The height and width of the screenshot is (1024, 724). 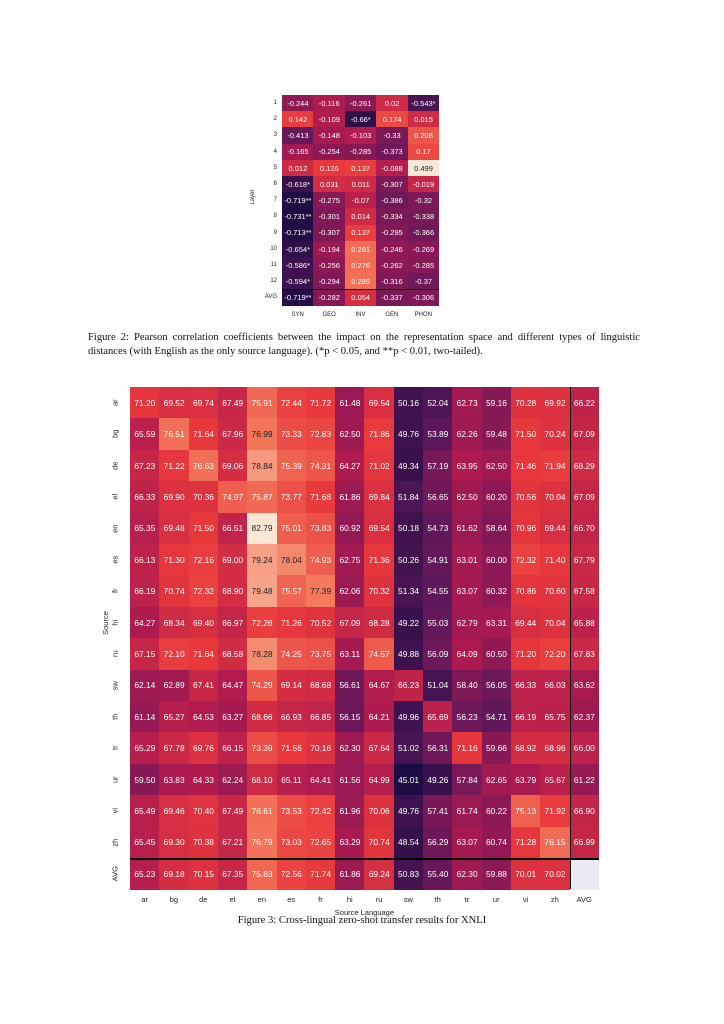 What do you see at coordinates (379, 842) in the screenshot?
I see `fig3-cell-zh-ru: 70.74` at bounding box center [379, 842].